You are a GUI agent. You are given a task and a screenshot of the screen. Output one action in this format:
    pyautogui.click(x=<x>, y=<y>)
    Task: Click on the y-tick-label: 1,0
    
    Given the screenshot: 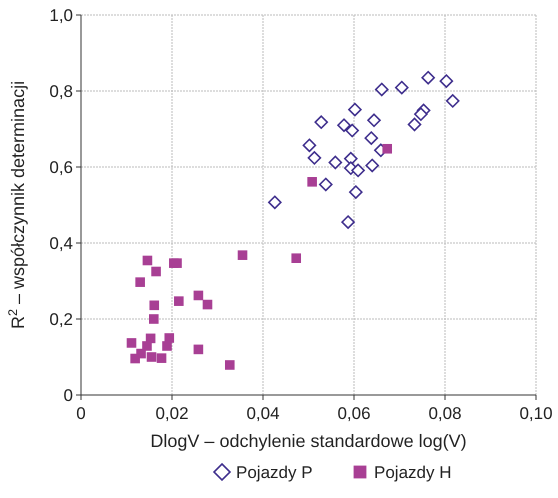 What is the action you would take?
    pyautogui.click(x=61, y=15)
    